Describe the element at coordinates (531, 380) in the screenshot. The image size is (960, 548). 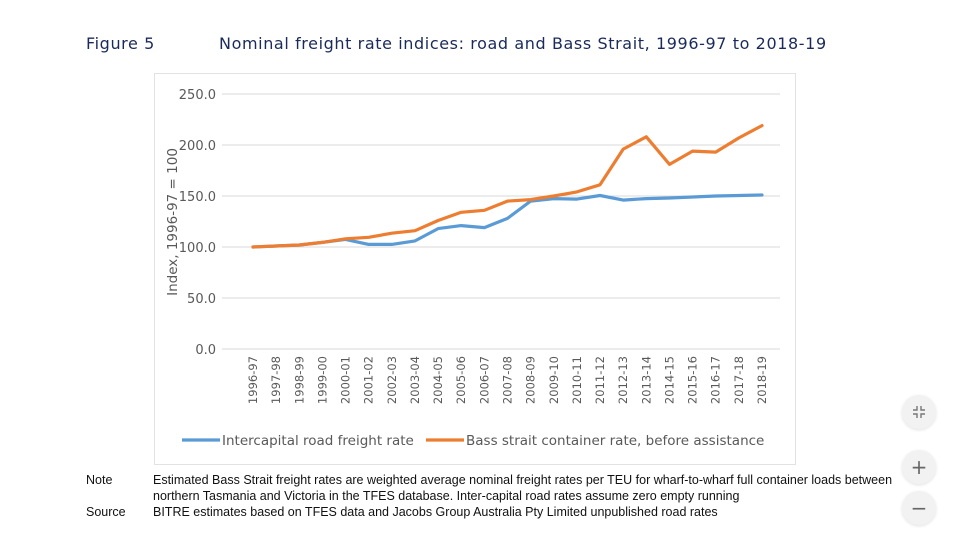
I see `x-tick-label: 2008-09` at that location.